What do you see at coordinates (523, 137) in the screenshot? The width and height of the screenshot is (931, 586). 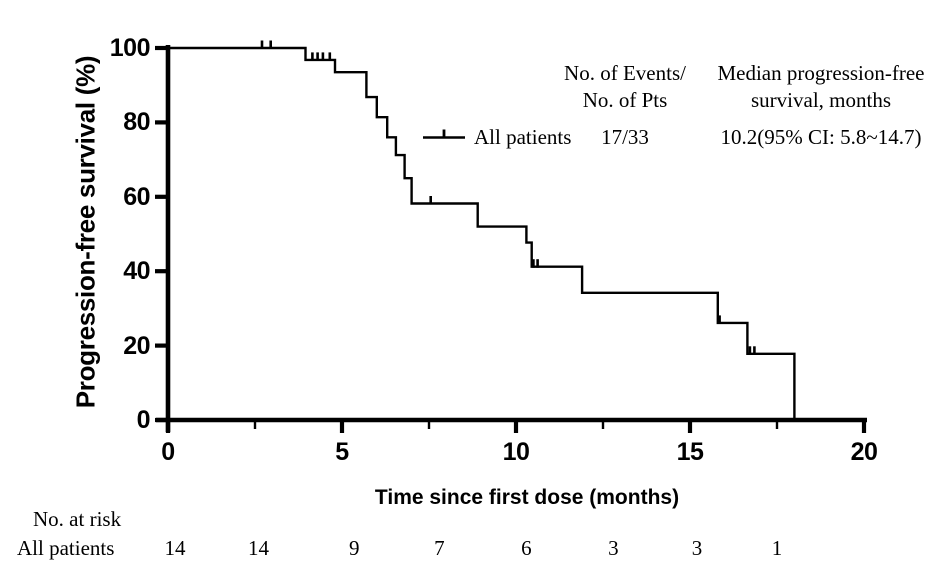 I see `legend-series-label: All patients` at bounding box center [523, 137].